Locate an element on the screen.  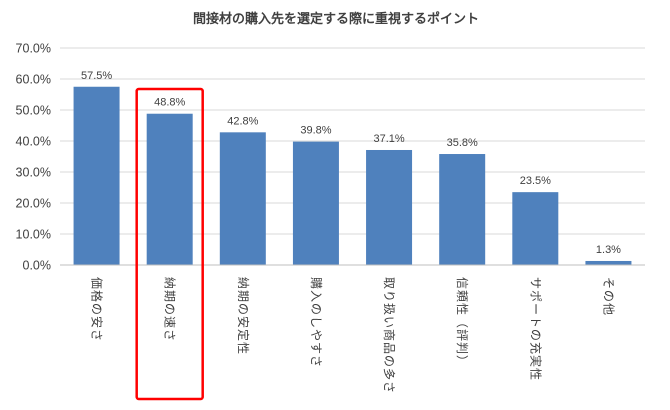
category-label-char: ト is located at coordinates (535, 322).